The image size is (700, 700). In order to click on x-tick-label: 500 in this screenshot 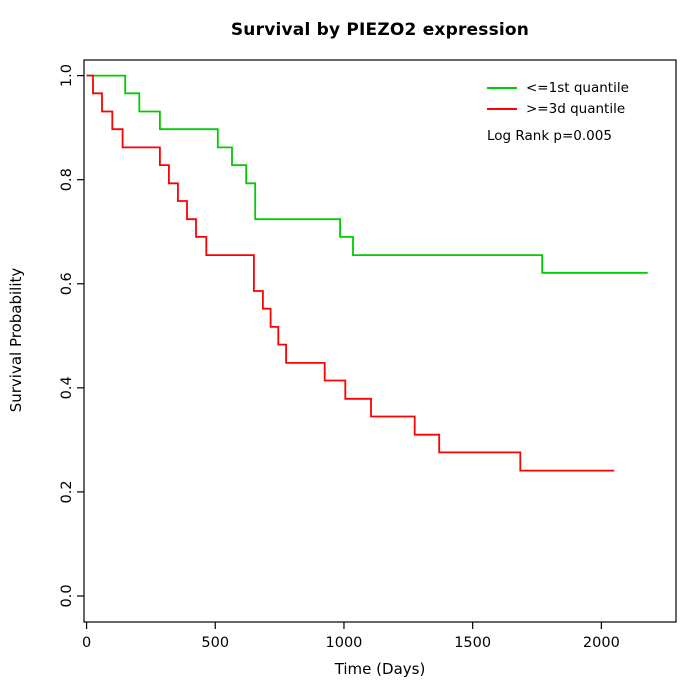, I will do `click(215, 643)`.